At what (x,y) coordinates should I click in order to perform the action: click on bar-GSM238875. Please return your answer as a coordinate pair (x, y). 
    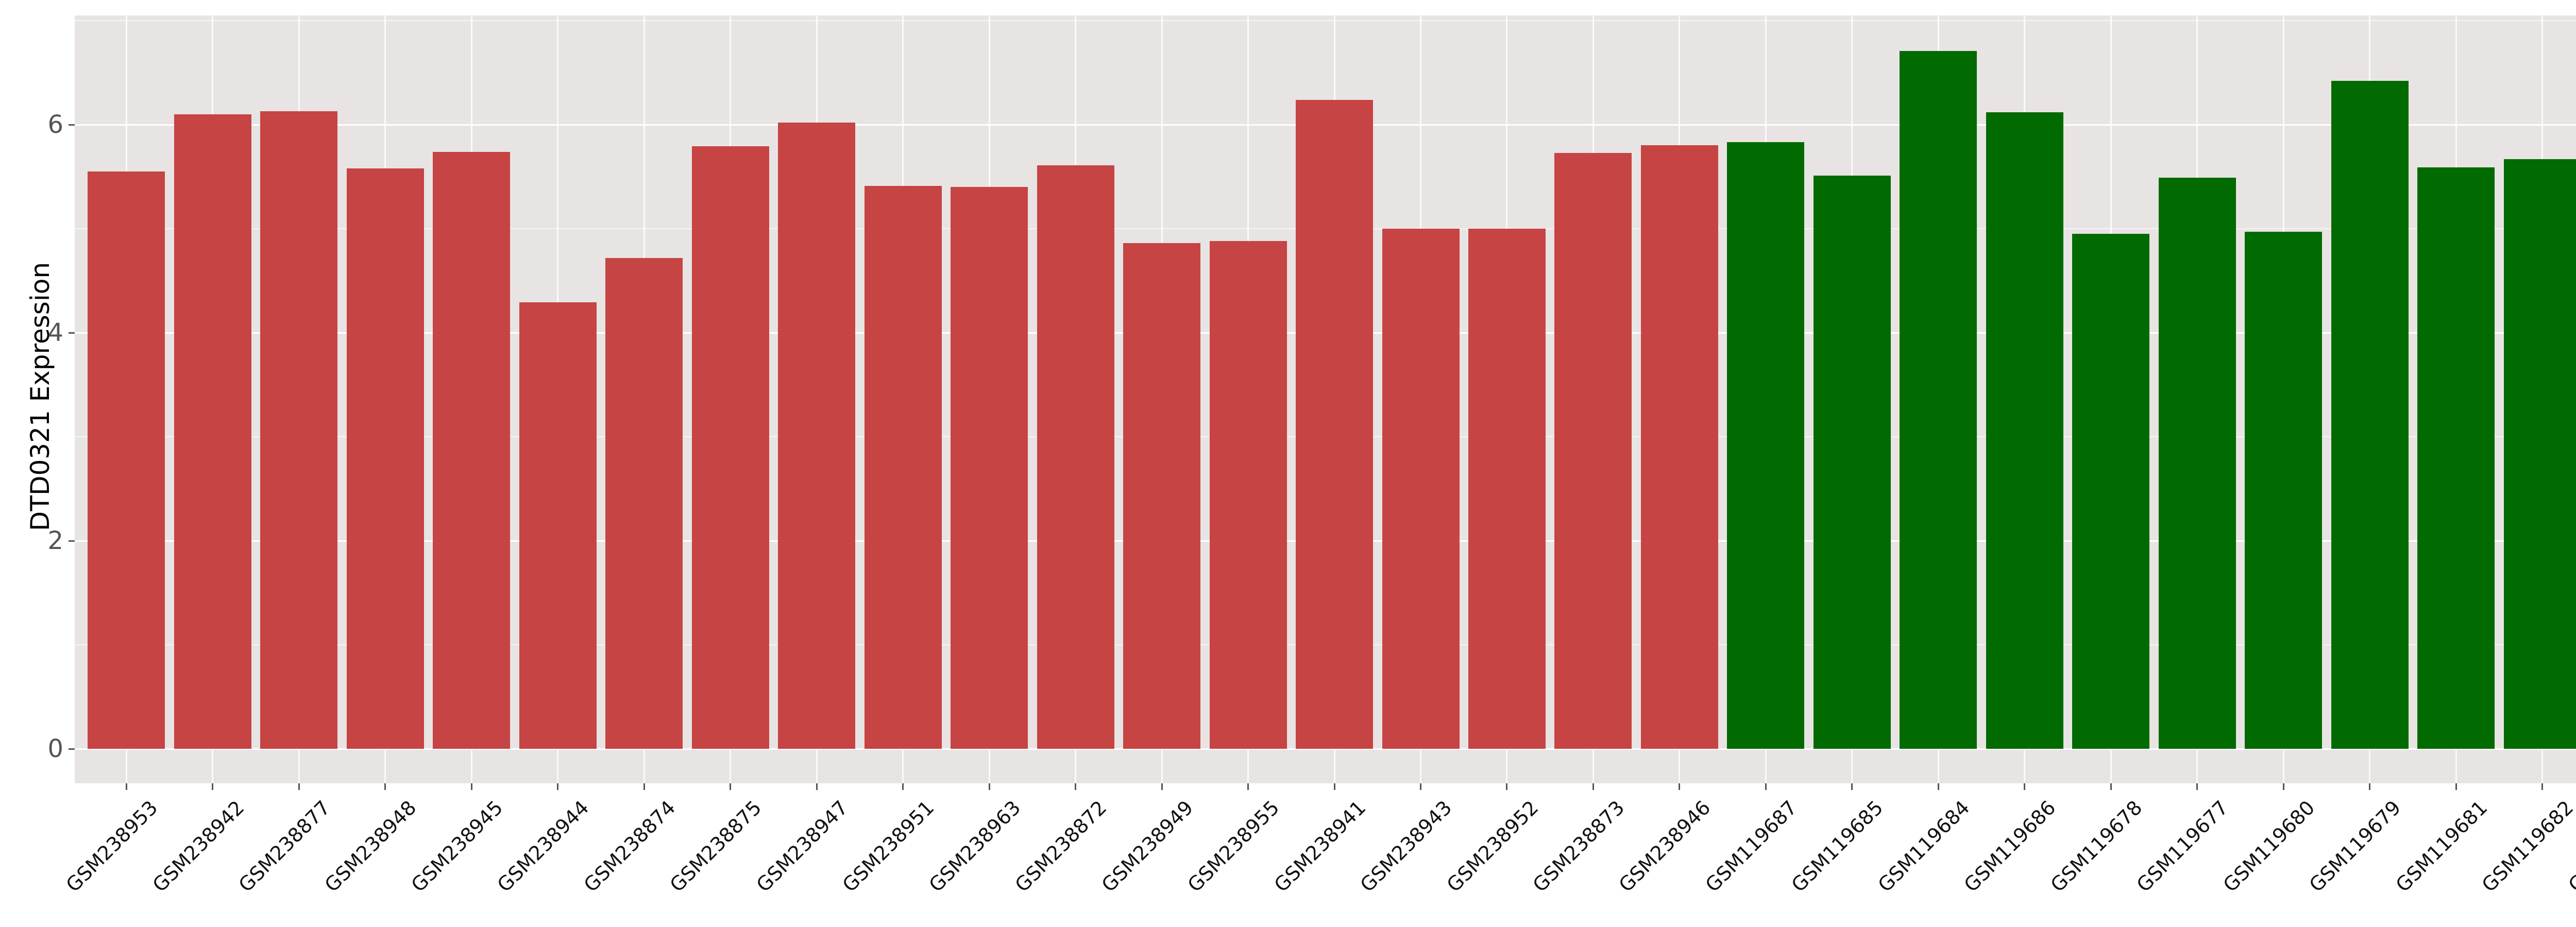
    Looking at the image, I should click on (730, 447).